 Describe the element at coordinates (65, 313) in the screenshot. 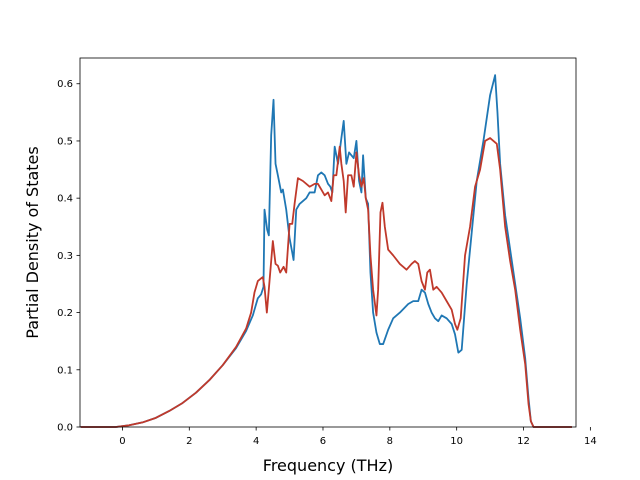

I see `y-tick-label: 0.2` at that location.